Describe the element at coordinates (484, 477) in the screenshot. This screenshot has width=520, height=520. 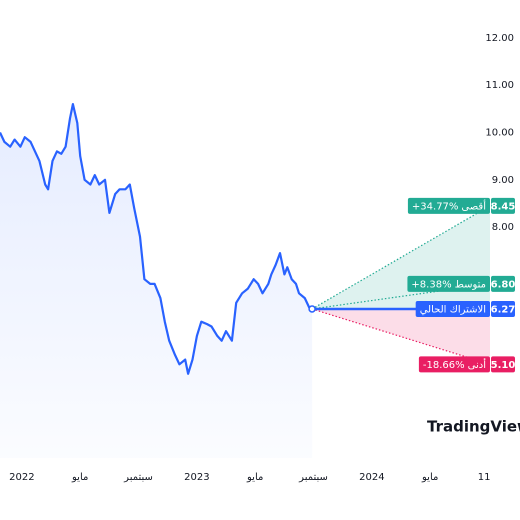
I see `x-tick-label: 11` at that location.